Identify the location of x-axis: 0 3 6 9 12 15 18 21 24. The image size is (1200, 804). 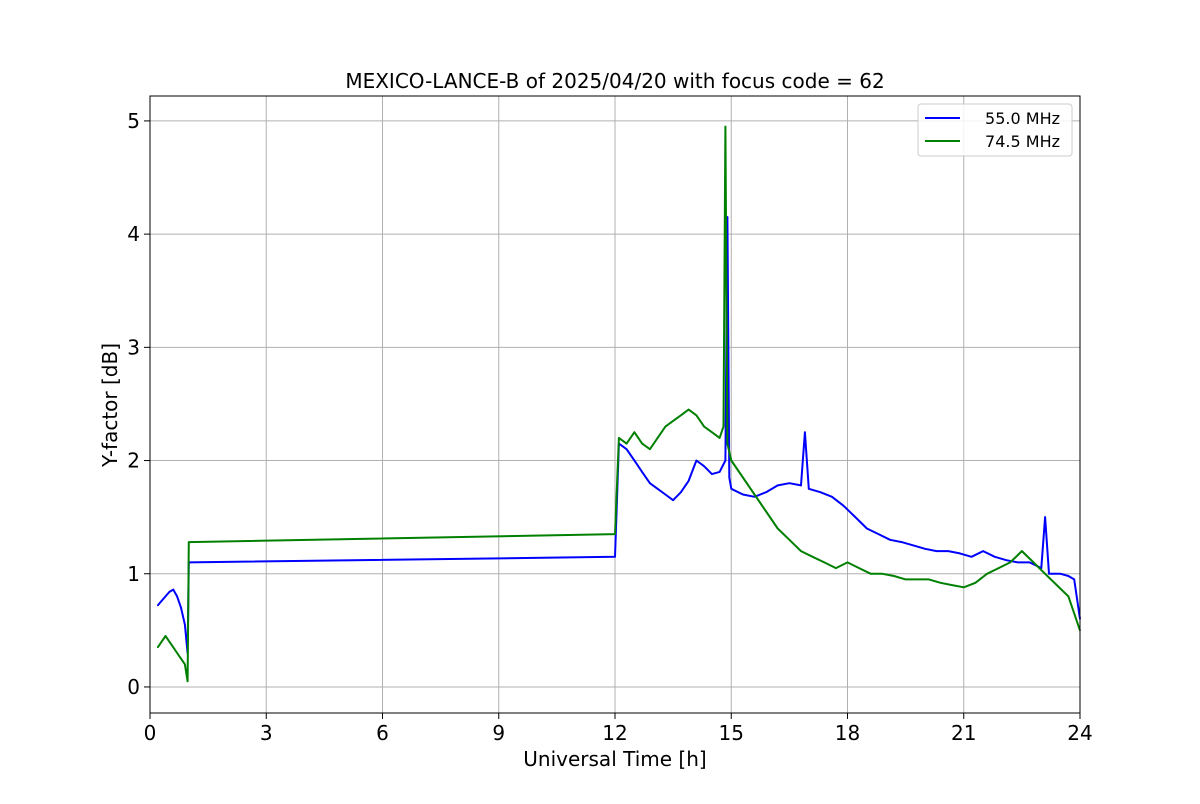
(618, 729).